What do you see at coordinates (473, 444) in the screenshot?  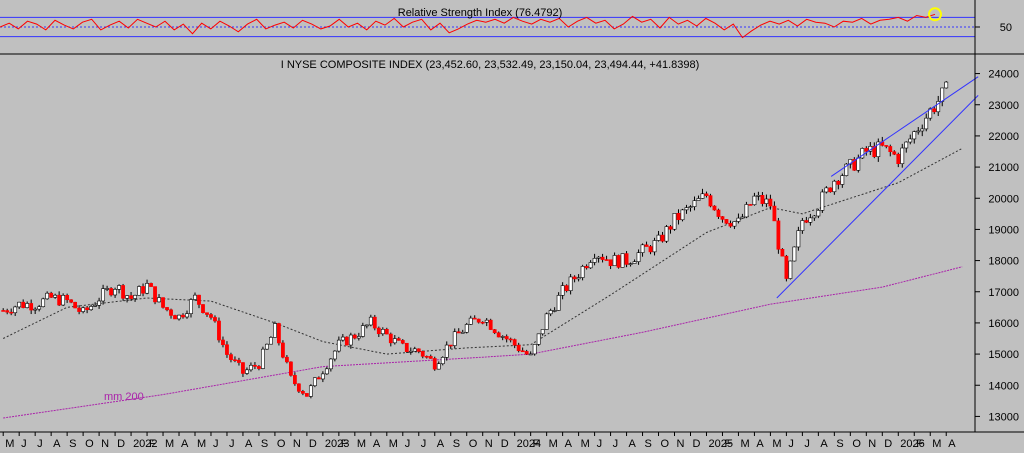 I see `x-tick-label: O` at bounding box center [473, 444].